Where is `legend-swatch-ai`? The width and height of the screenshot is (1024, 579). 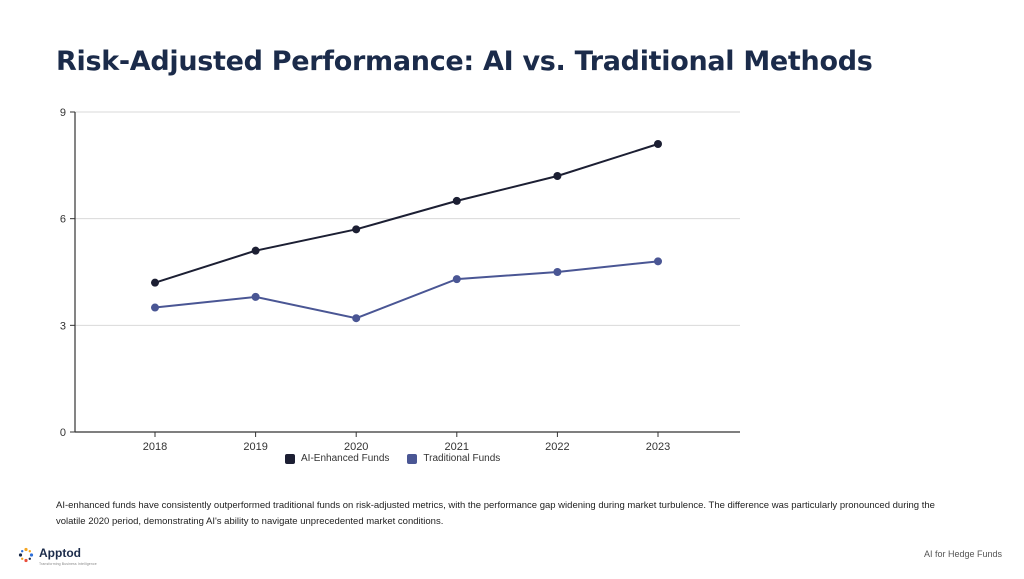
legend-swatch-ai is located at coordinates (290, 458).